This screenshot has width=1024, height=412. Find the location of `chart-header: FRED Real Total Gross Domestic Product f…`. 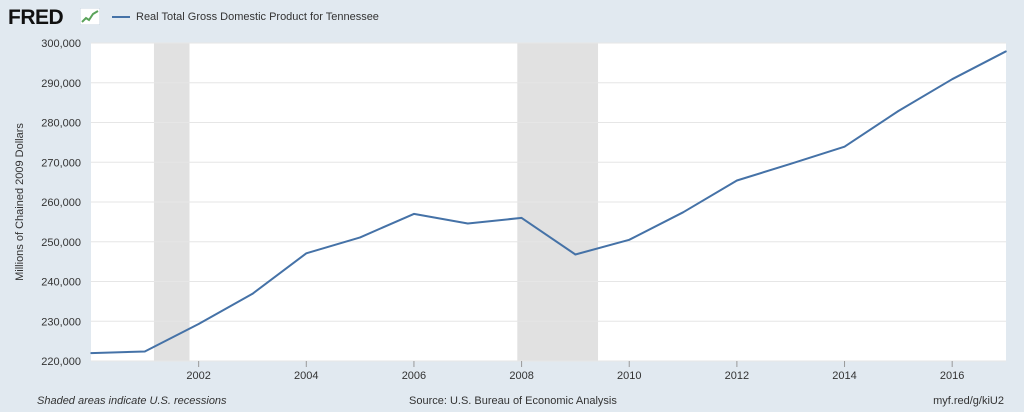

chart-header: FRED Real Total Gross Domestic Product f… is located at coordinates (512, 17).